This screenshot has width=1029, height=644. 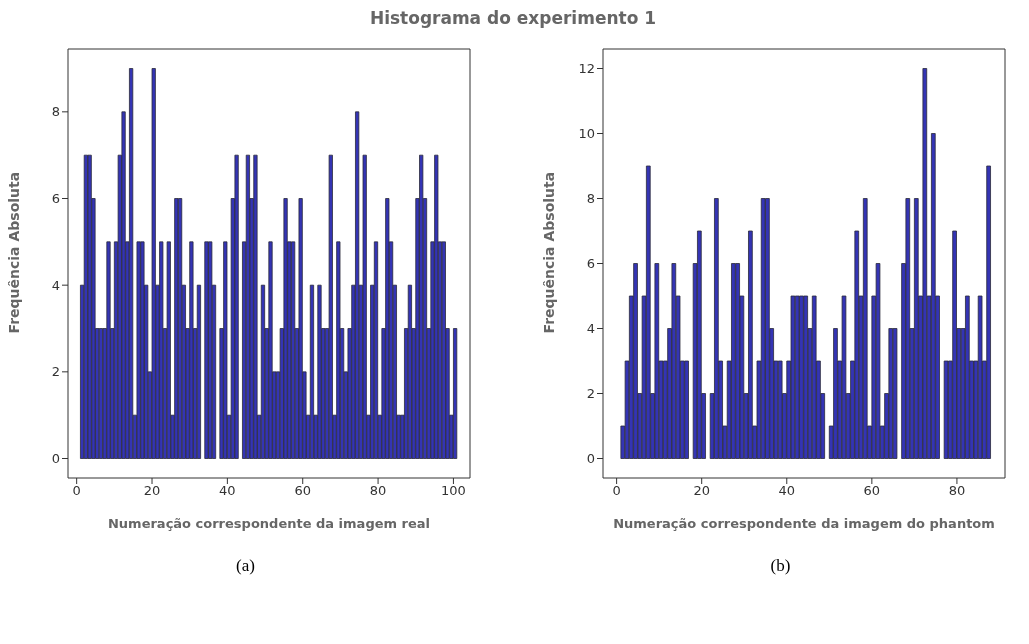 I want to click on y-tick-label: 12, so click(x=586, y=69).